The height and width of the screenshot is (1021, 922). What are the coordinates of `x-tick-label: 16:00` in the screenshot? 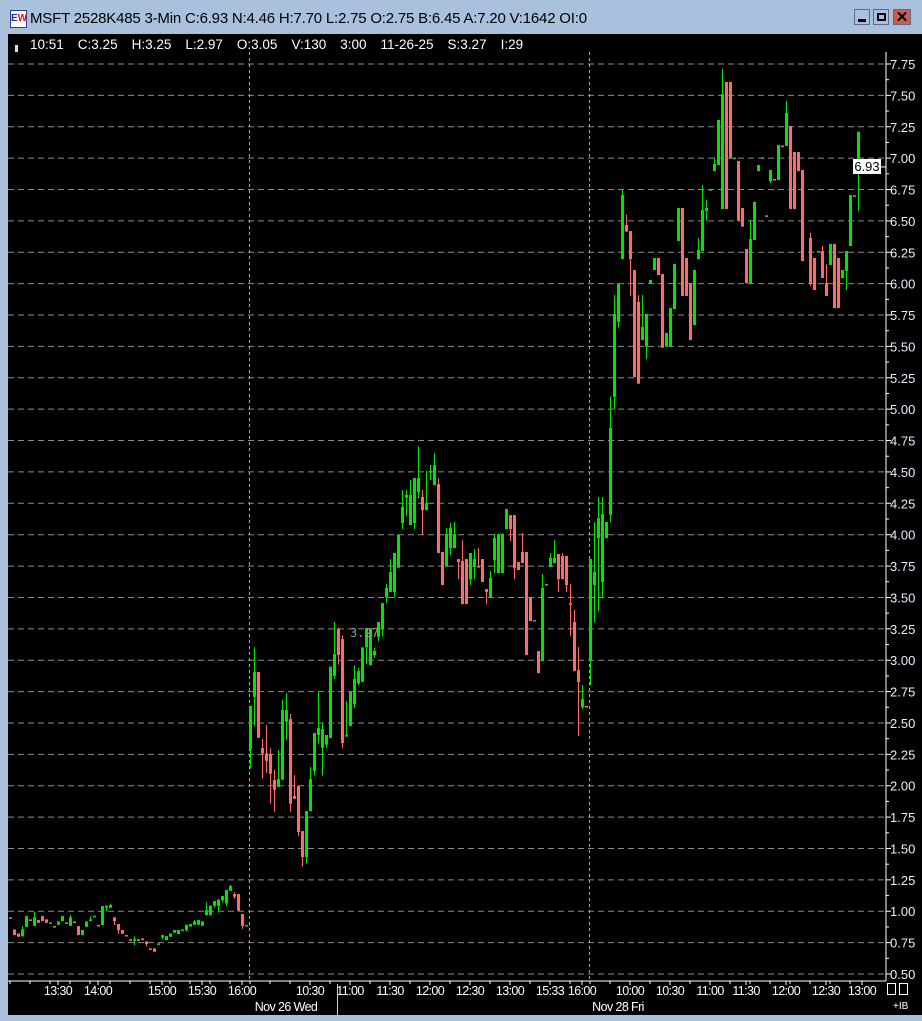 It's located at (242, 991).